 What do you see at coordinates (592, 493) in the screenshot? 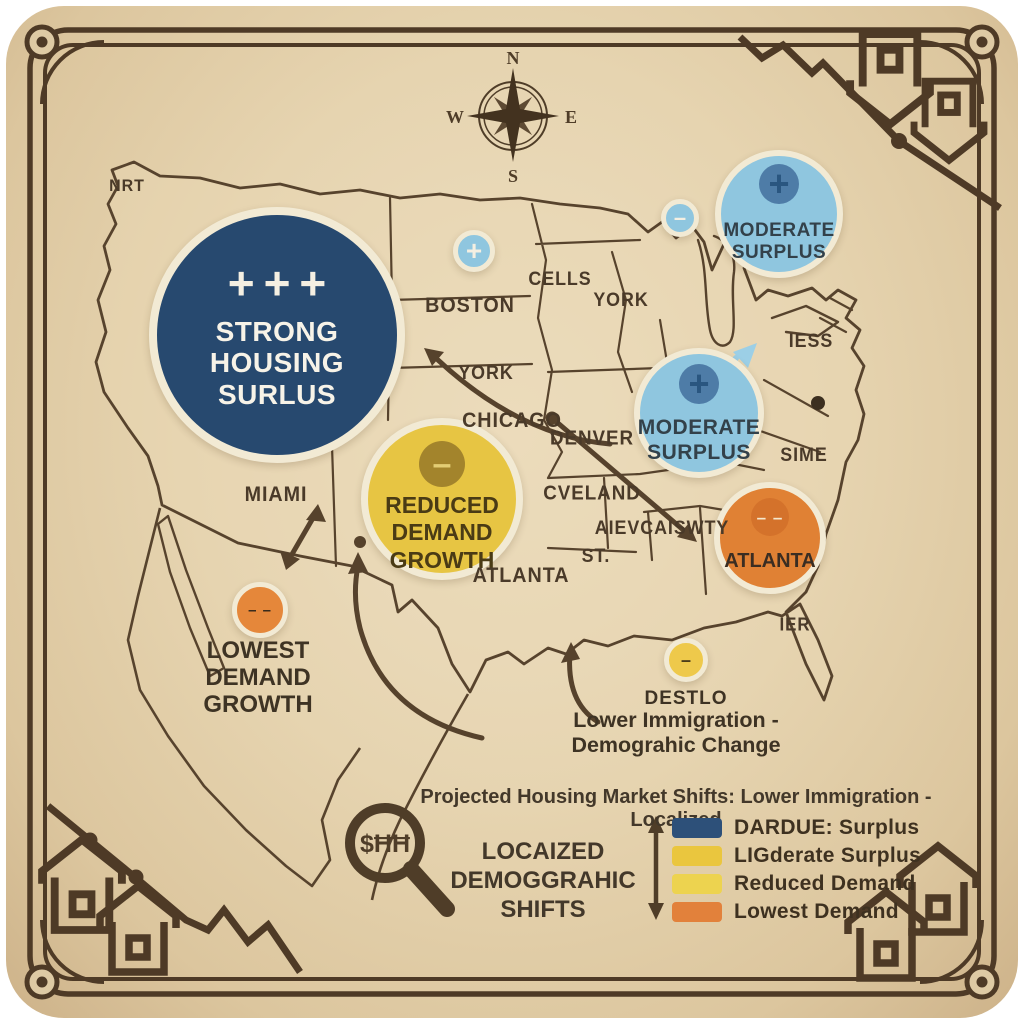
I see `map-label-cveland: CVELAND` at bounding box center [592, 493].